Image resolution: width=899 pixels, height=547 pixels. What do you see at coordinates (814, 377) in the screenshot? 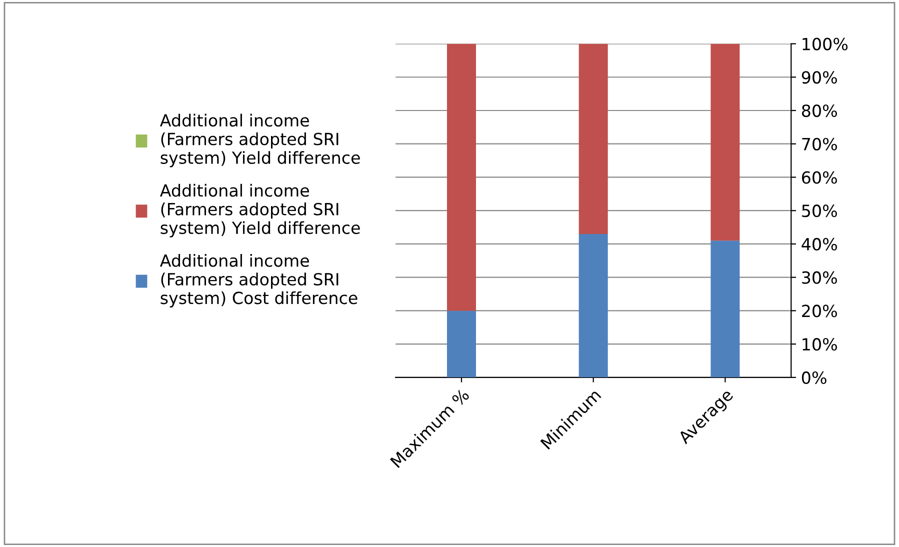
I see `y-tick-label: 0%` at bounding box center [814, 377].